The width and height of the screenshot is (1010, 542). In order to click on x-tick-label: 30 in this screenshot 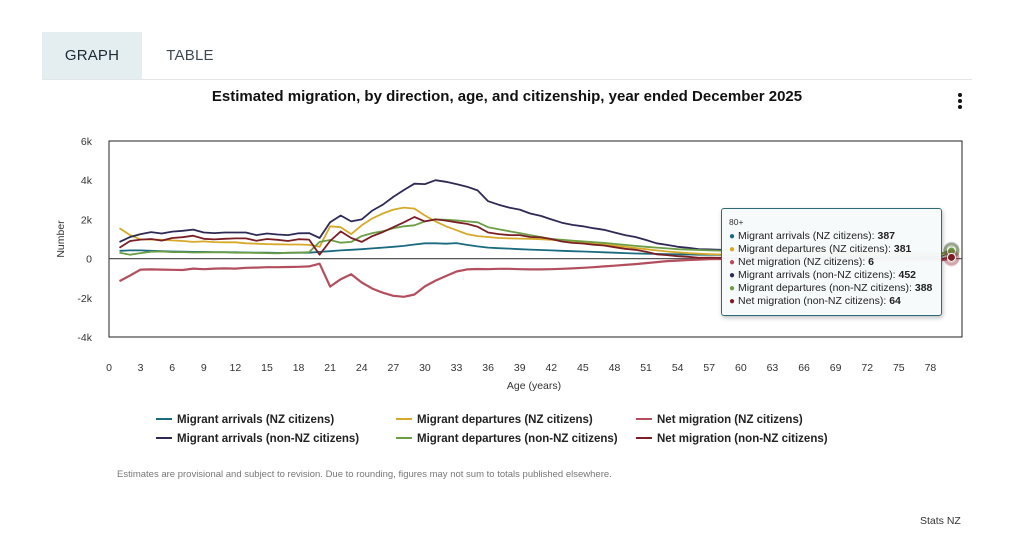, I will do `click(425, 368)`.